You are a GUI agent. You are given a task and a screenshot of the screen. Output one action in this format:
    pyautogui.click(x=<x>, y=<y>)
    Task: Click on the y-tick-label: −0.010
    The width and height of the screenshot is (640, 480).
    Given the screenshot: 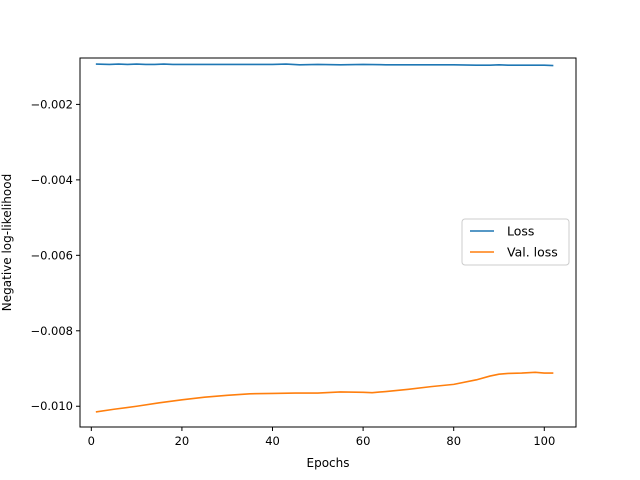 What is the action you would take?
    pyautogui.click(x=51, y=406)
    